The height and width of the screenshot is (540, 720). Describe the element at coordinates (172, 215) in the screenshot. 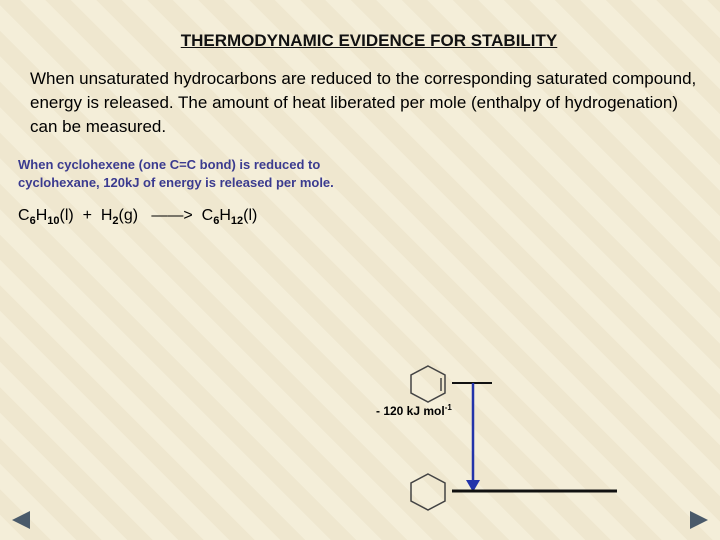

I see `eq-arrow: ——>` at that location.